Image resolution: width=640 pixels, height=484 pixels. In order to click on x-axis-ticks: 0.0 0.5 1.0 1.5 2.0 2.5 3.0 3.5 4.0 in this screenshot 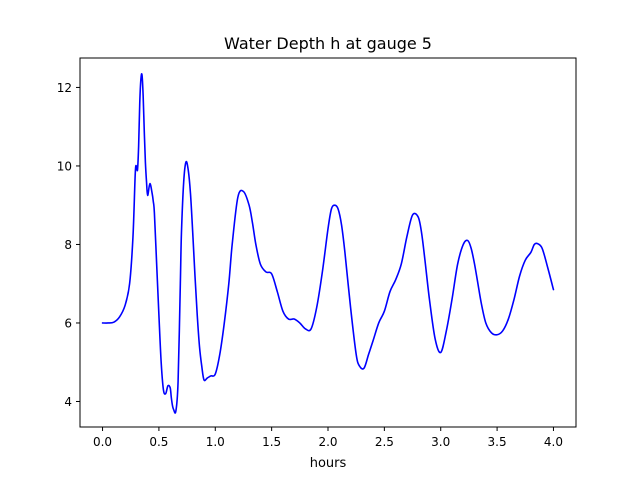, I will do `click(328, 438)`.